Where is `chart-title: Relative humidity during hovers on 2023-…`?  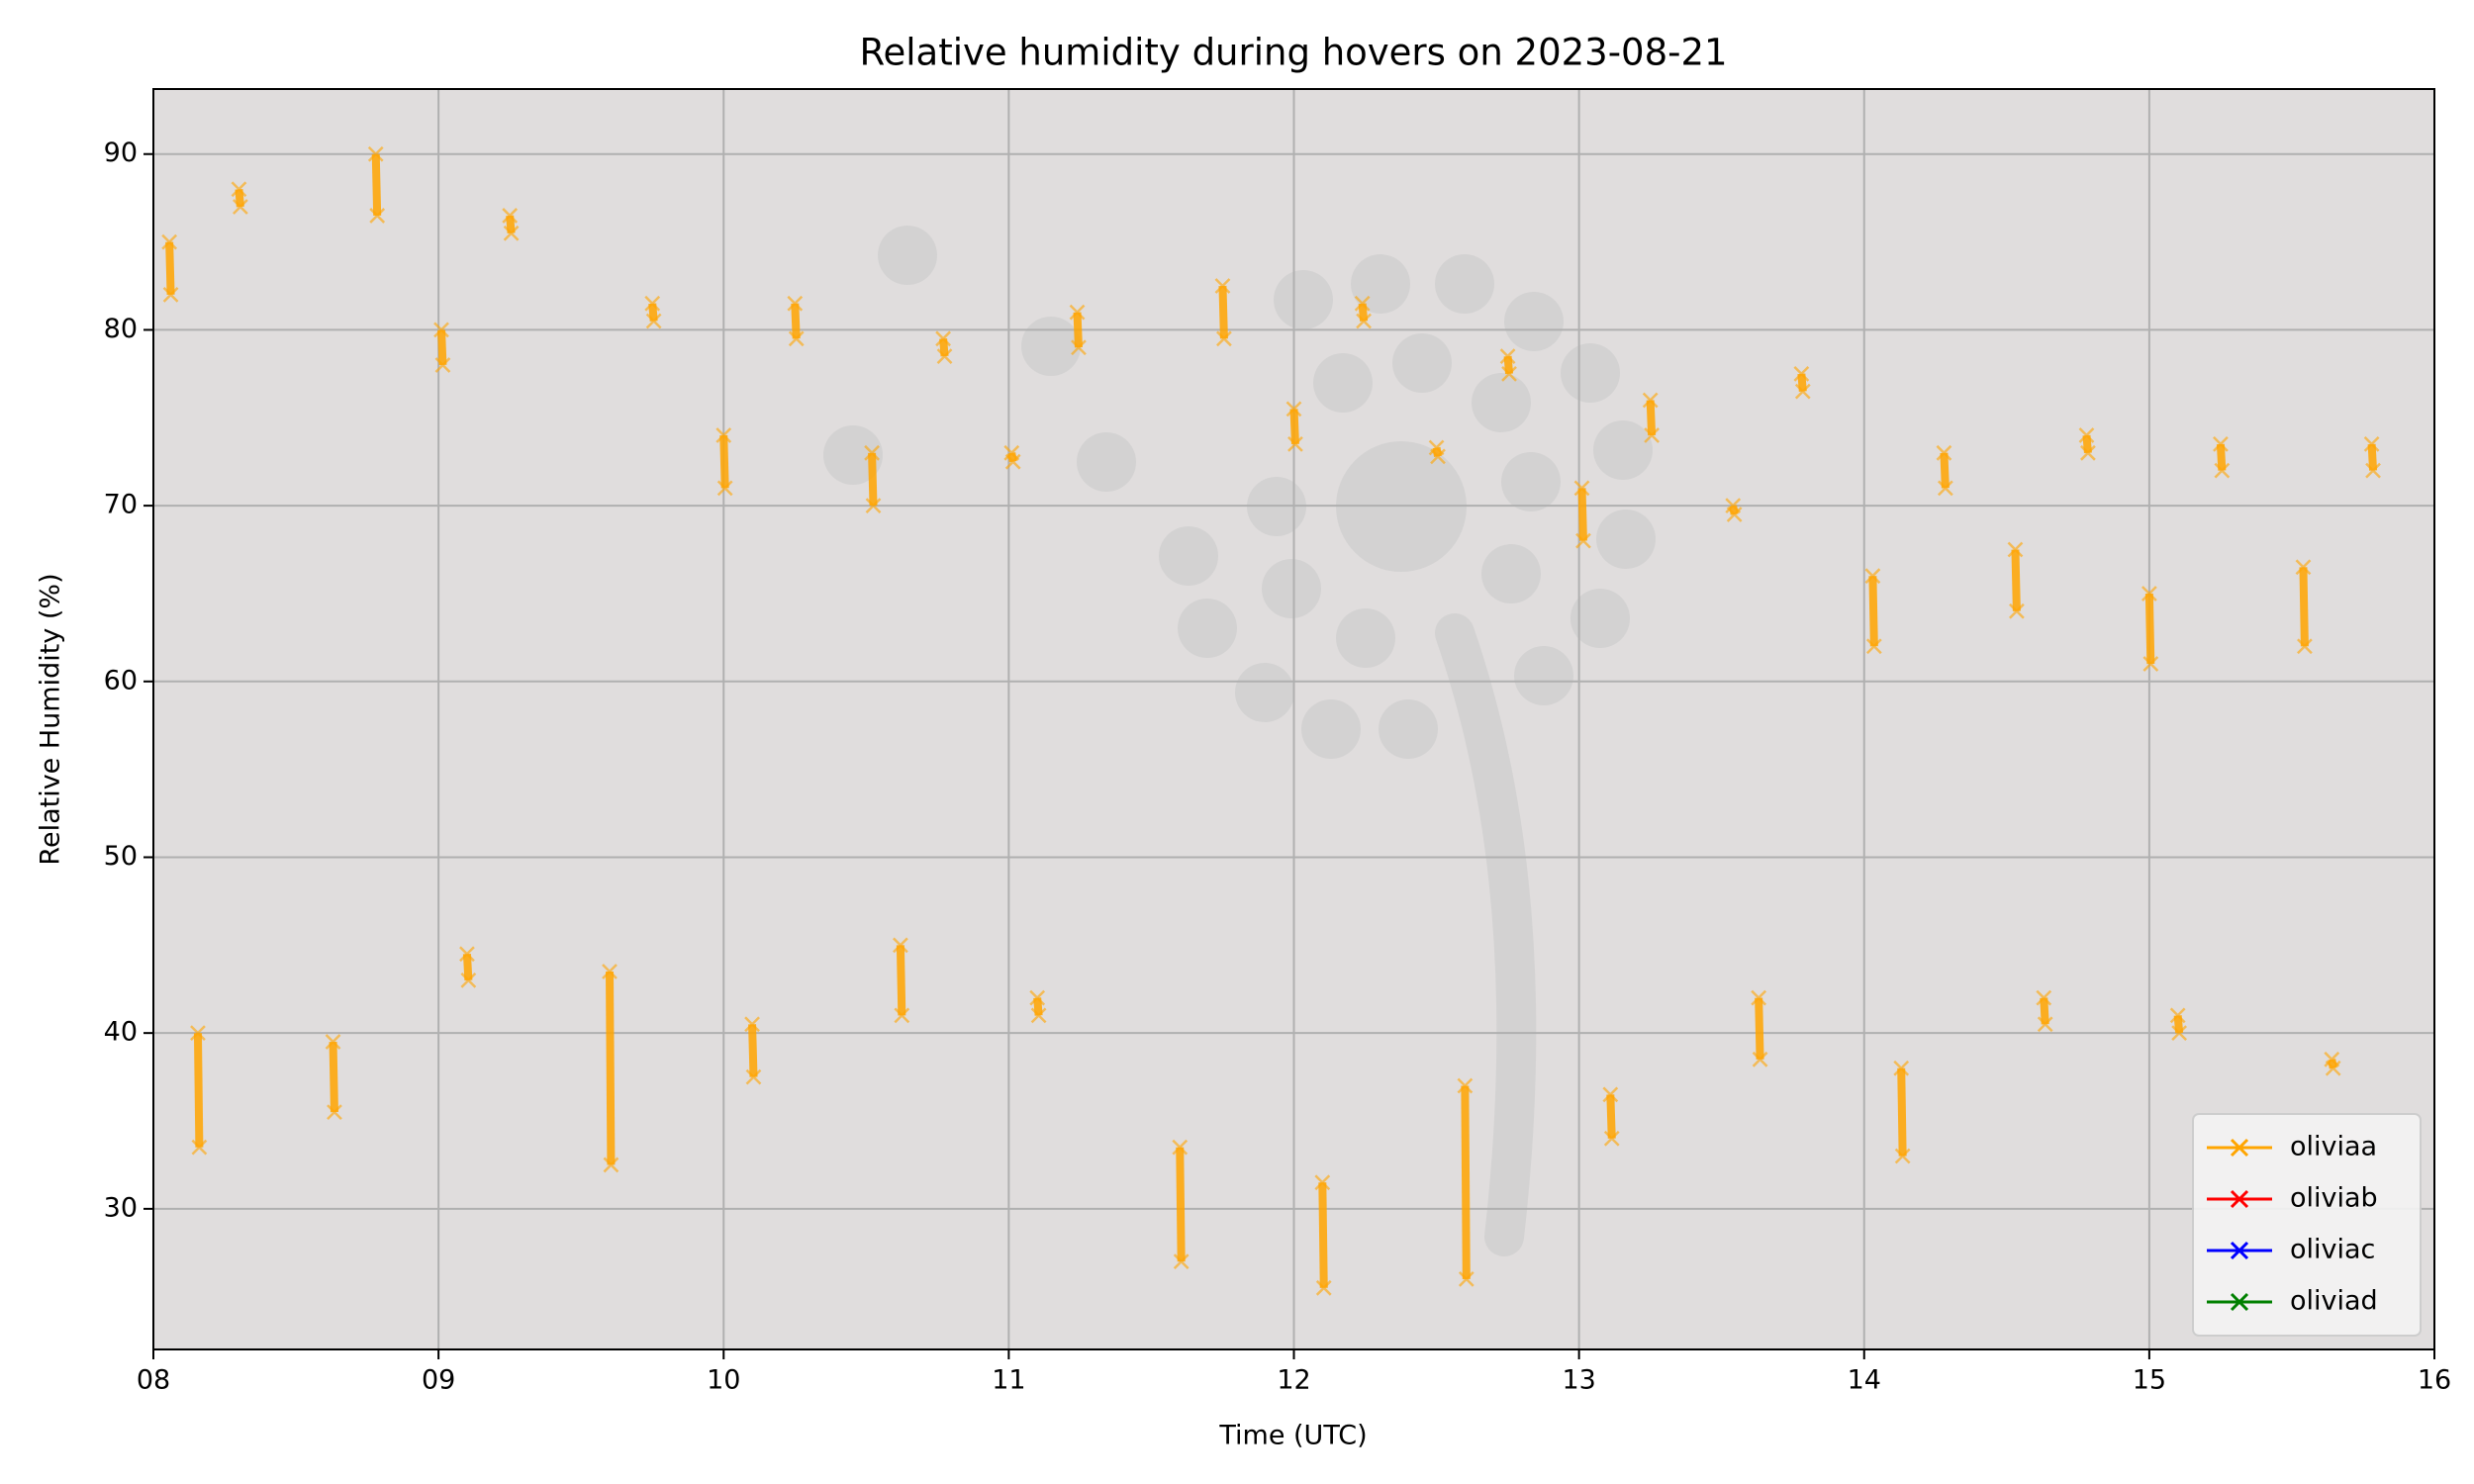 chart-title: Relative humidity during hovers on 2023-… is located at coordinates (1293, 53).